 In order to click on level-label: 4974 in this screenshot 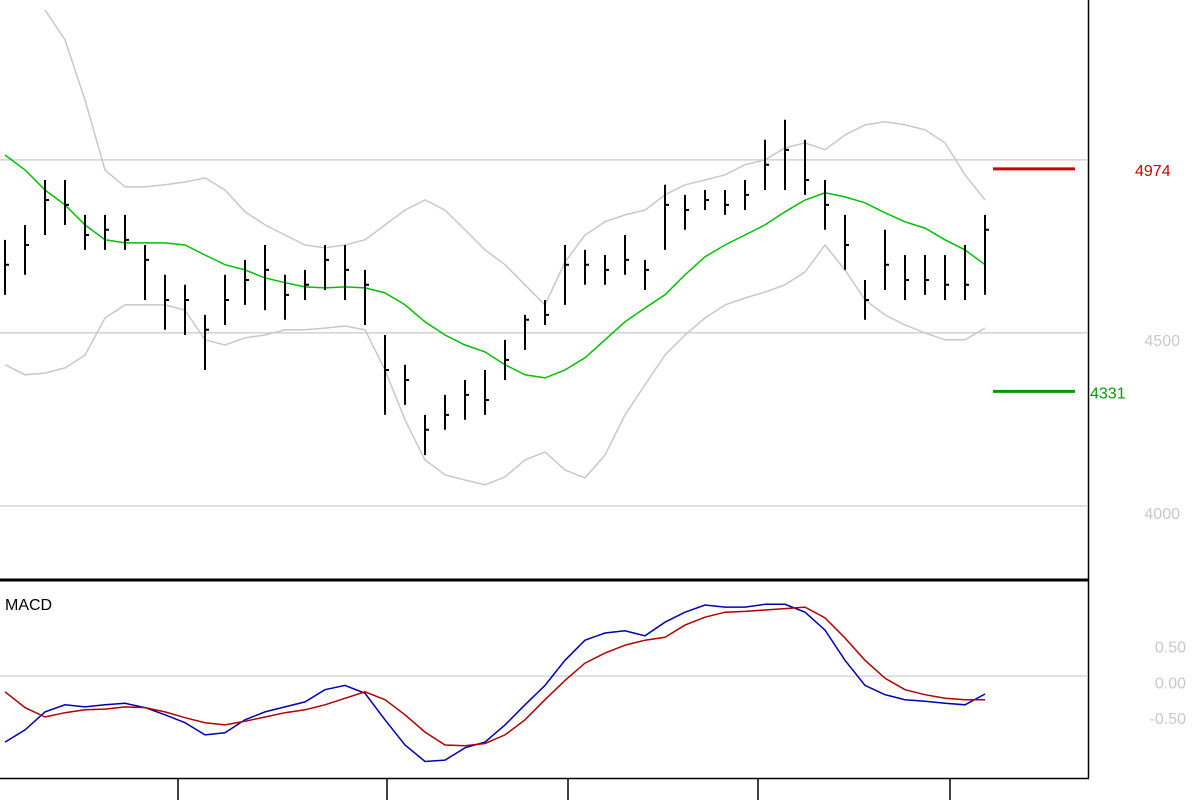, I will do `click(1153, 171)`.